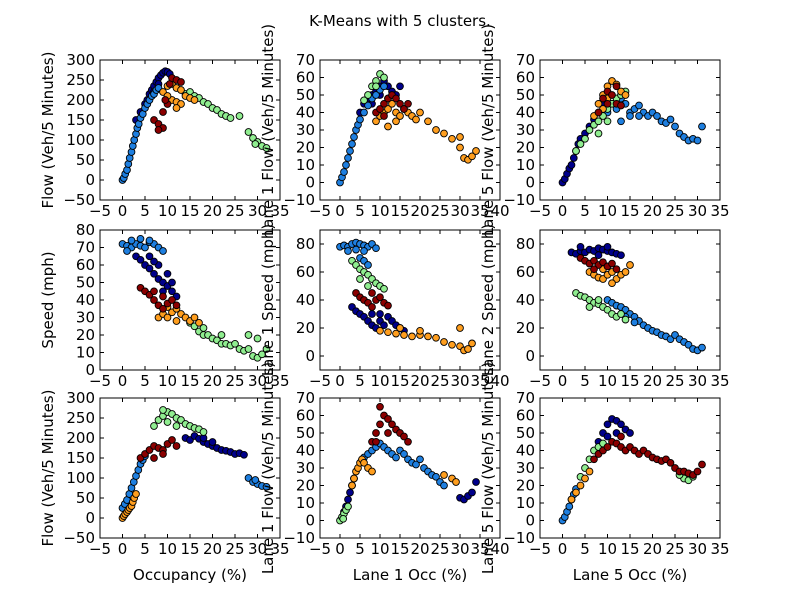 The height and width of the screenshot is (600, 800). I want to click on xtick-label-p32-3: 10, so click(379, 549).